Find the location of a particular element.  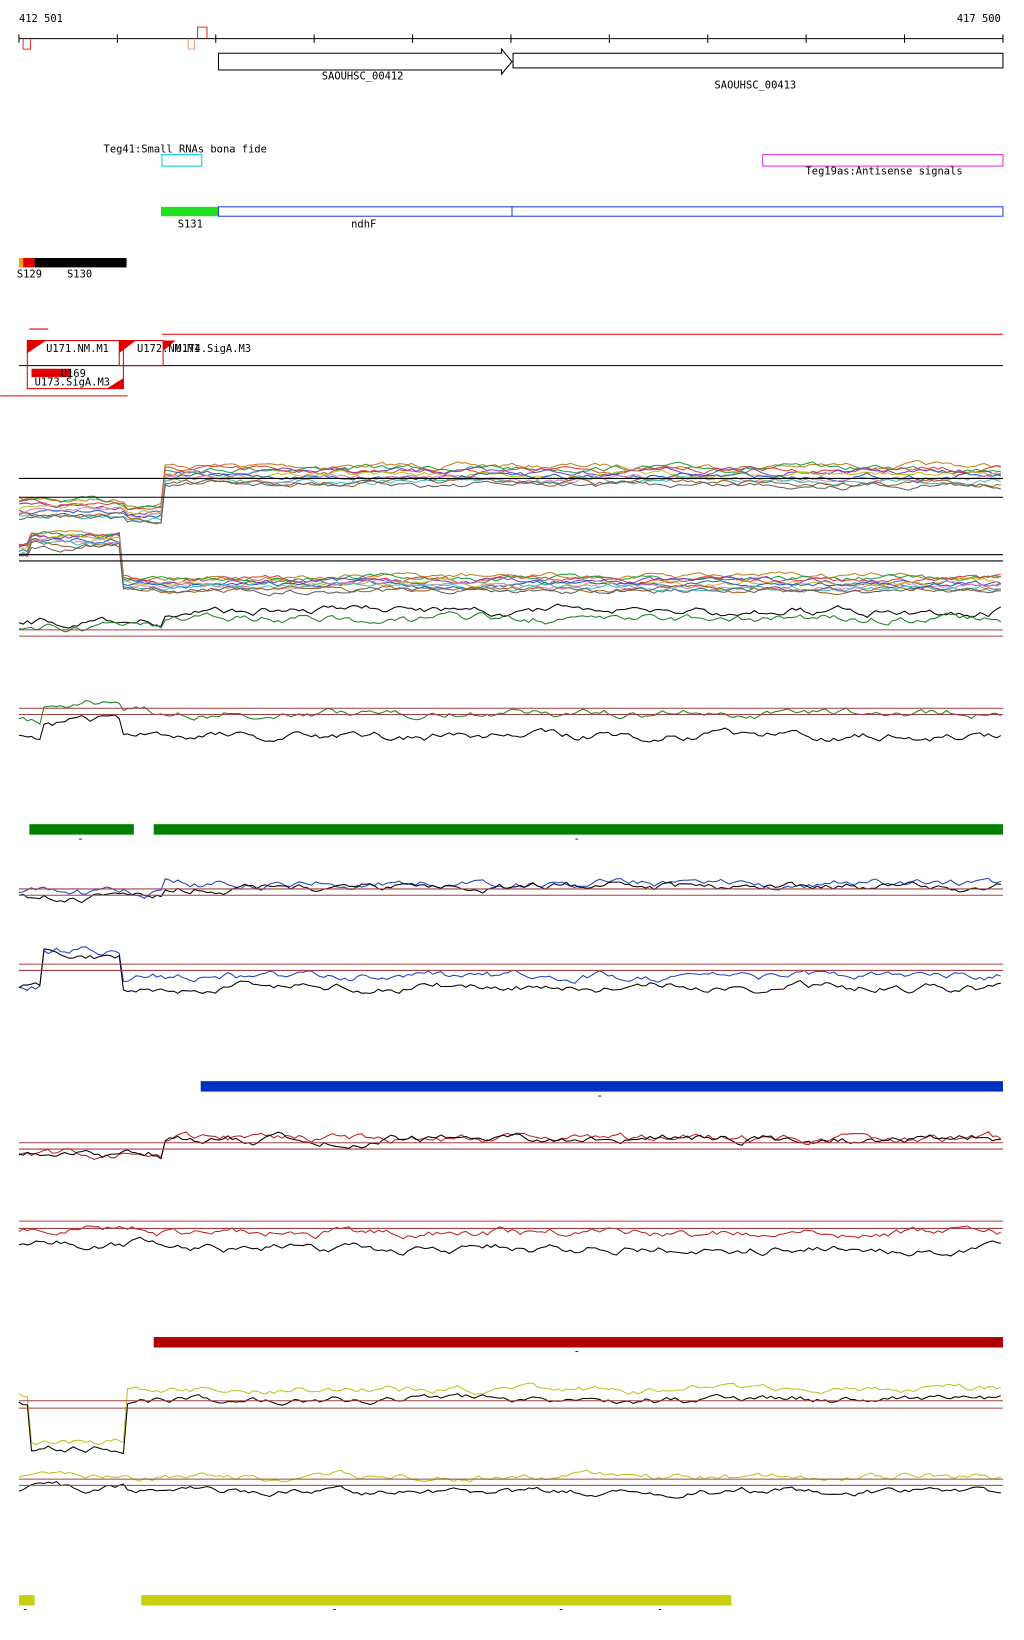

axis-ticks is located at coordinates (511, 38).